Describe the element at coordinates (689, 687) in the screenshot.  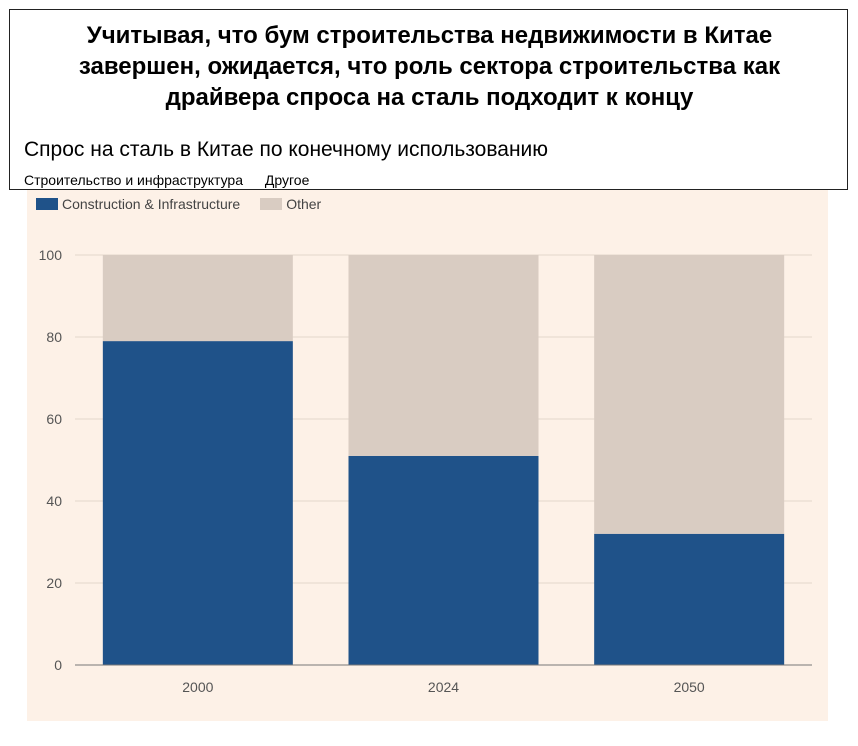
I see `x-tick-label-2050: 2050` at that location.